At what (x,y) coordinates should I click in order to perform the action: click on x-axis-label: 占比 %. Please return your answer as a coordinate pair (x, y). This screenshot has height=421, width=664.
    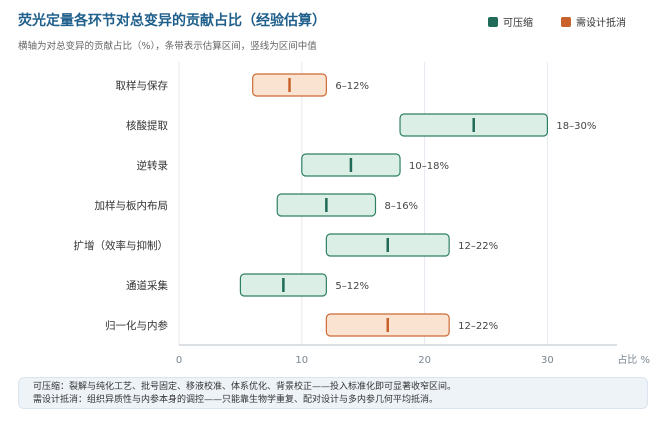
    Looking at the image, I should click on (633, 359).